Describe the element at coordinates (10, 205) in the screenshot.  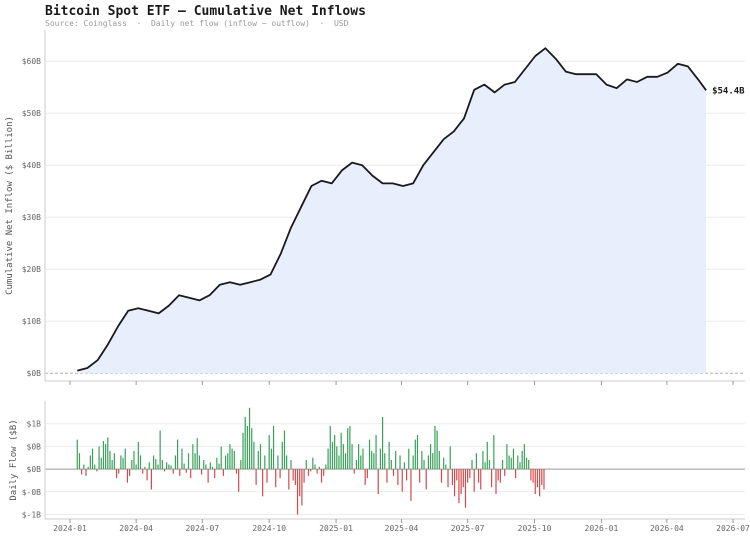
I see `y-axis-label: Cumulative Net Inflow ($ Billion)` at that location.